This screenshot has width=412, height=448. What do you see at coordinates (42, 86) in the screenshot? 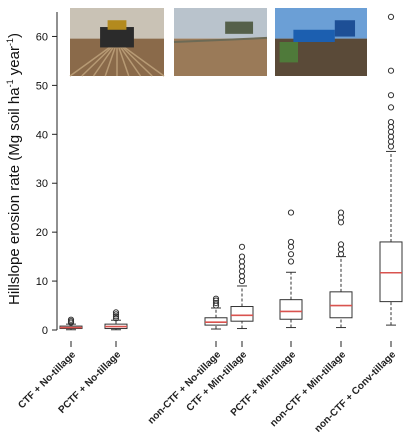
I see `y-tick-label: 50` at bounding box center [42, 86].